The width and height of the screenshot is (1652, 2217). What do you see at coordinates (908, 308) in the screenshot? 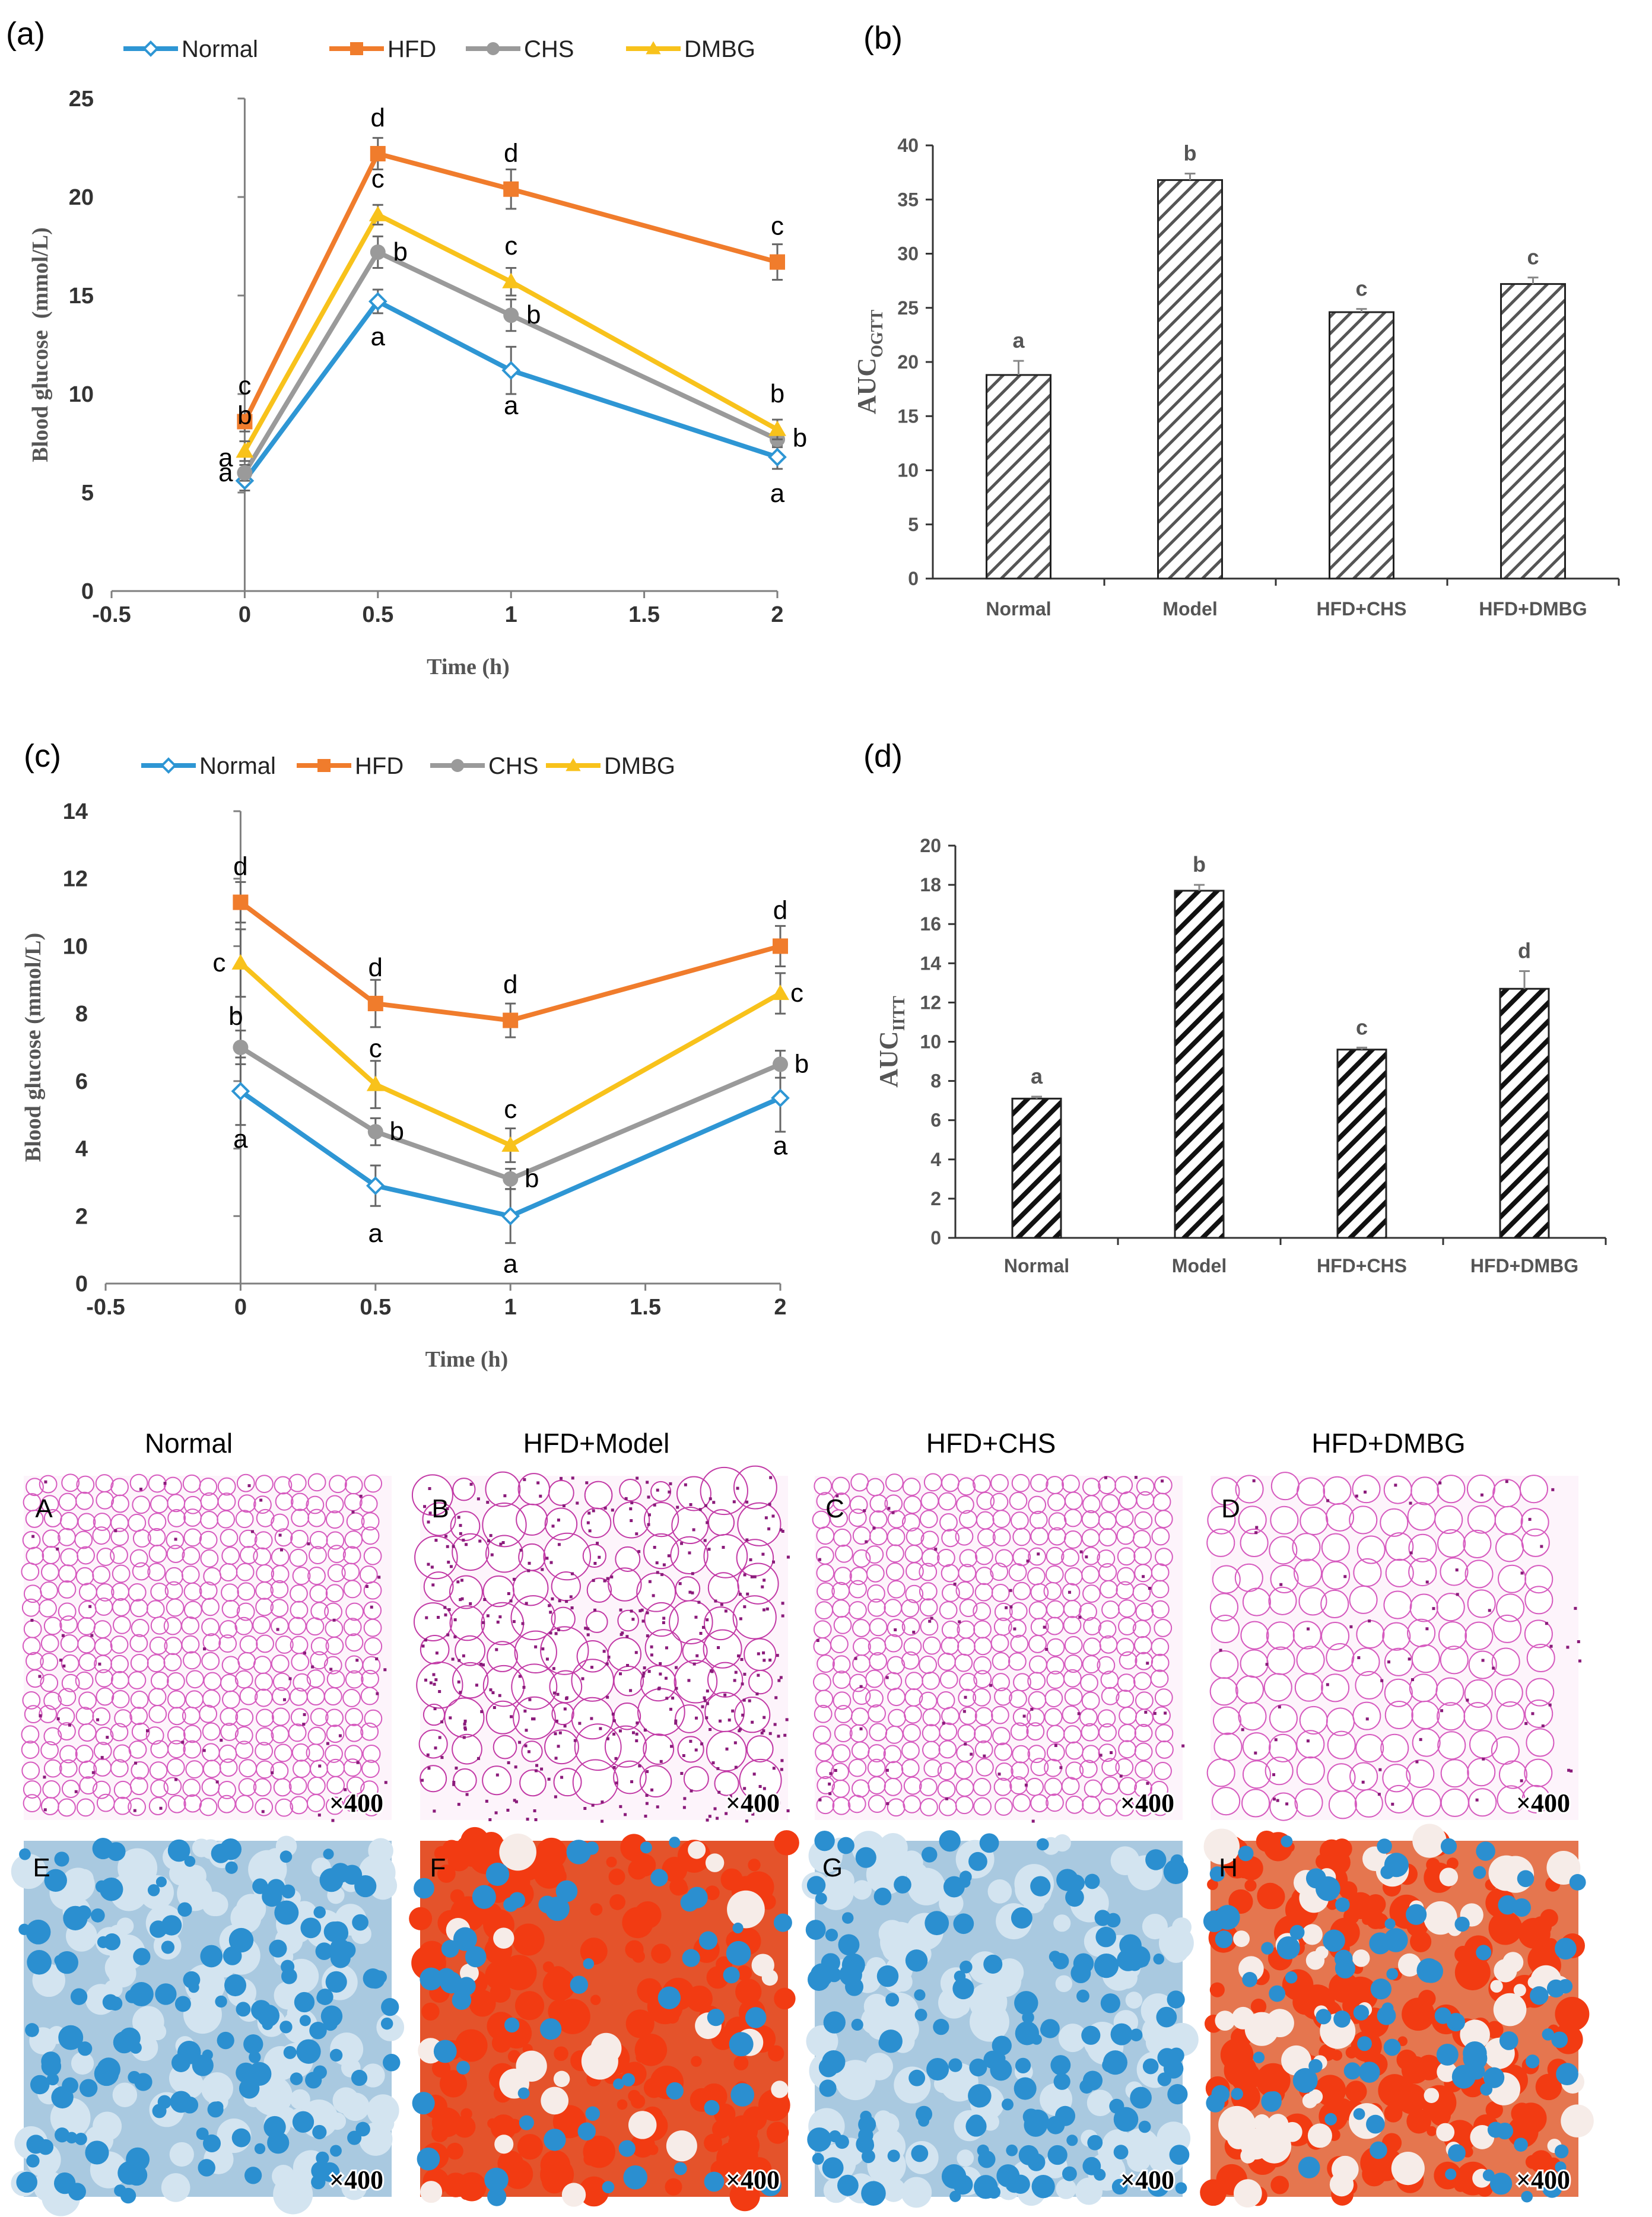
I see `y-tick-label: 25` at bounding box center [908, 308].